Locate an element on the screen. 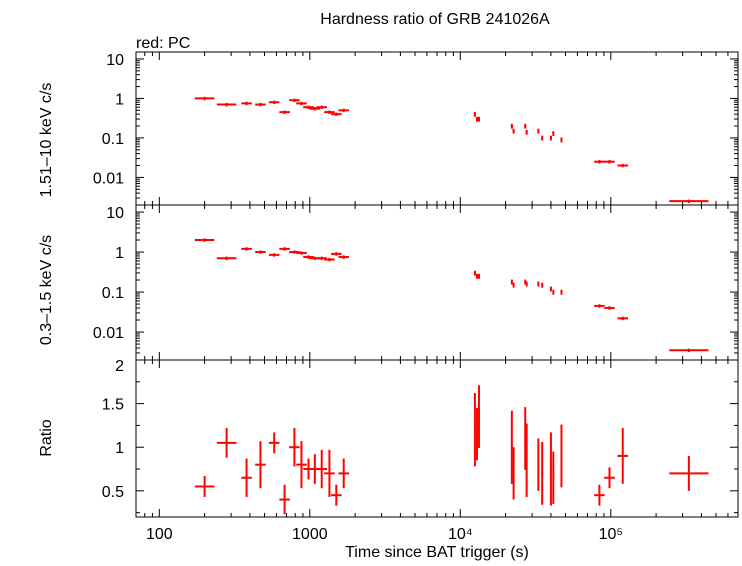 The image size is (742, 566). y-tick-label-1-3: 0.01 is located at coordinates (108, 333).